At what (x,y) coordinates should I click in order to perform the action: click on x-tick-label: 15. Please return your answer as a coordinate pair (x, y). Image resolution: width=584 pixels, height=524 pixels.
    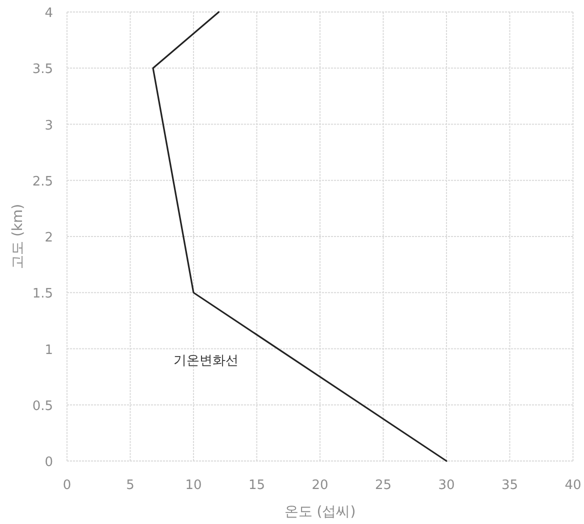
    Looking at the image, I should click on (257, 485).